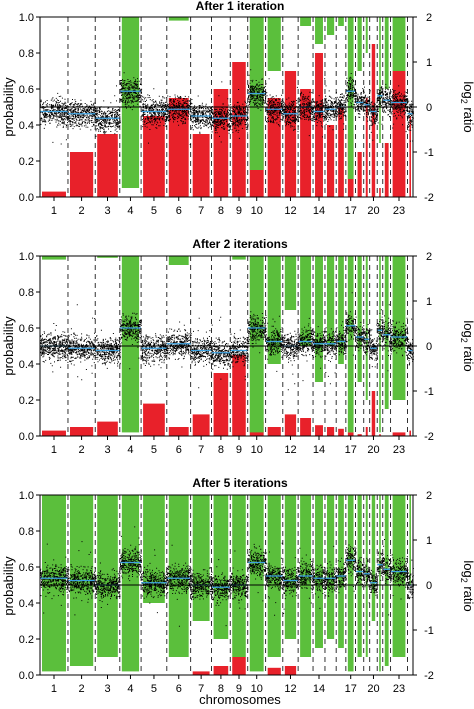 Image resolution: width=474 pixels, height=709 pixels. I want to click on y-right-tick-label: -2, so click(429, 198).